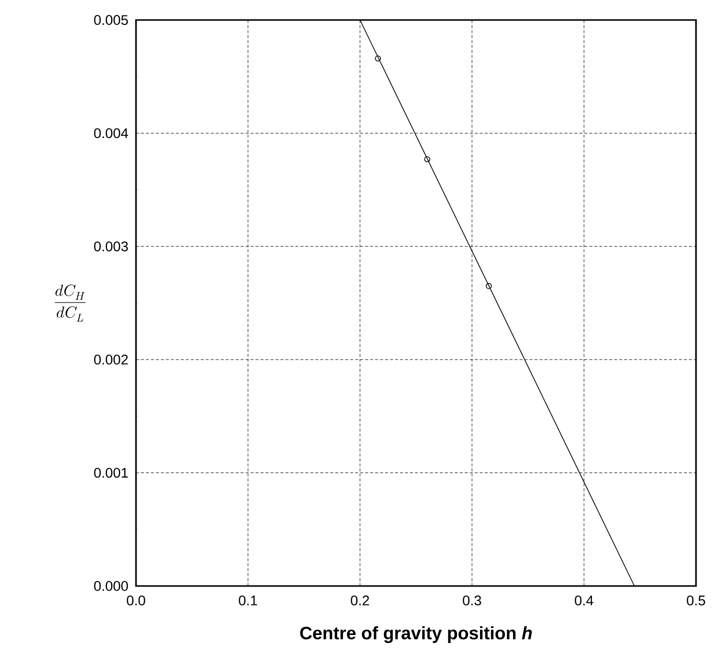 The image size is (712, 666). Describe the element at coordinates (136, 601) in the screenshot. I see `x-tick-label: 0.0` at that location.